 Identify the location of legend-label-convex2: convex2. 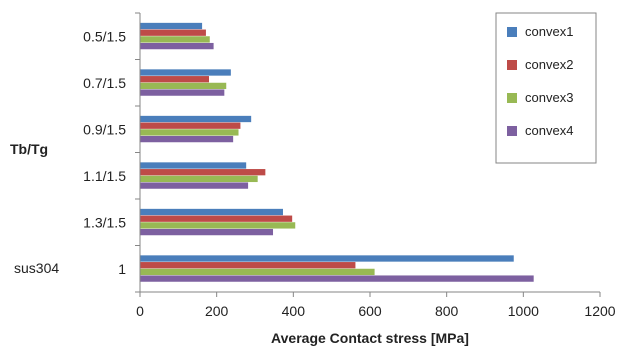
(549, 64).